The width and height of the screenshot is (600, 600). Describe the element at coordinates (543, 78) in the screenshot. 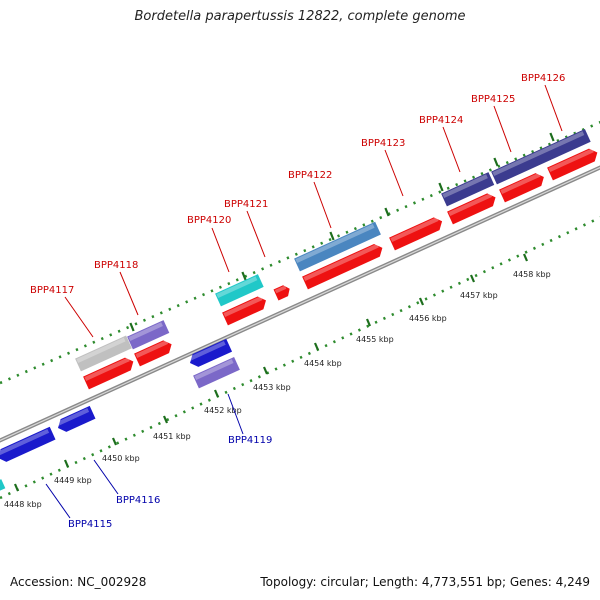

I see `gene-label-top: BPP4126` at that location.